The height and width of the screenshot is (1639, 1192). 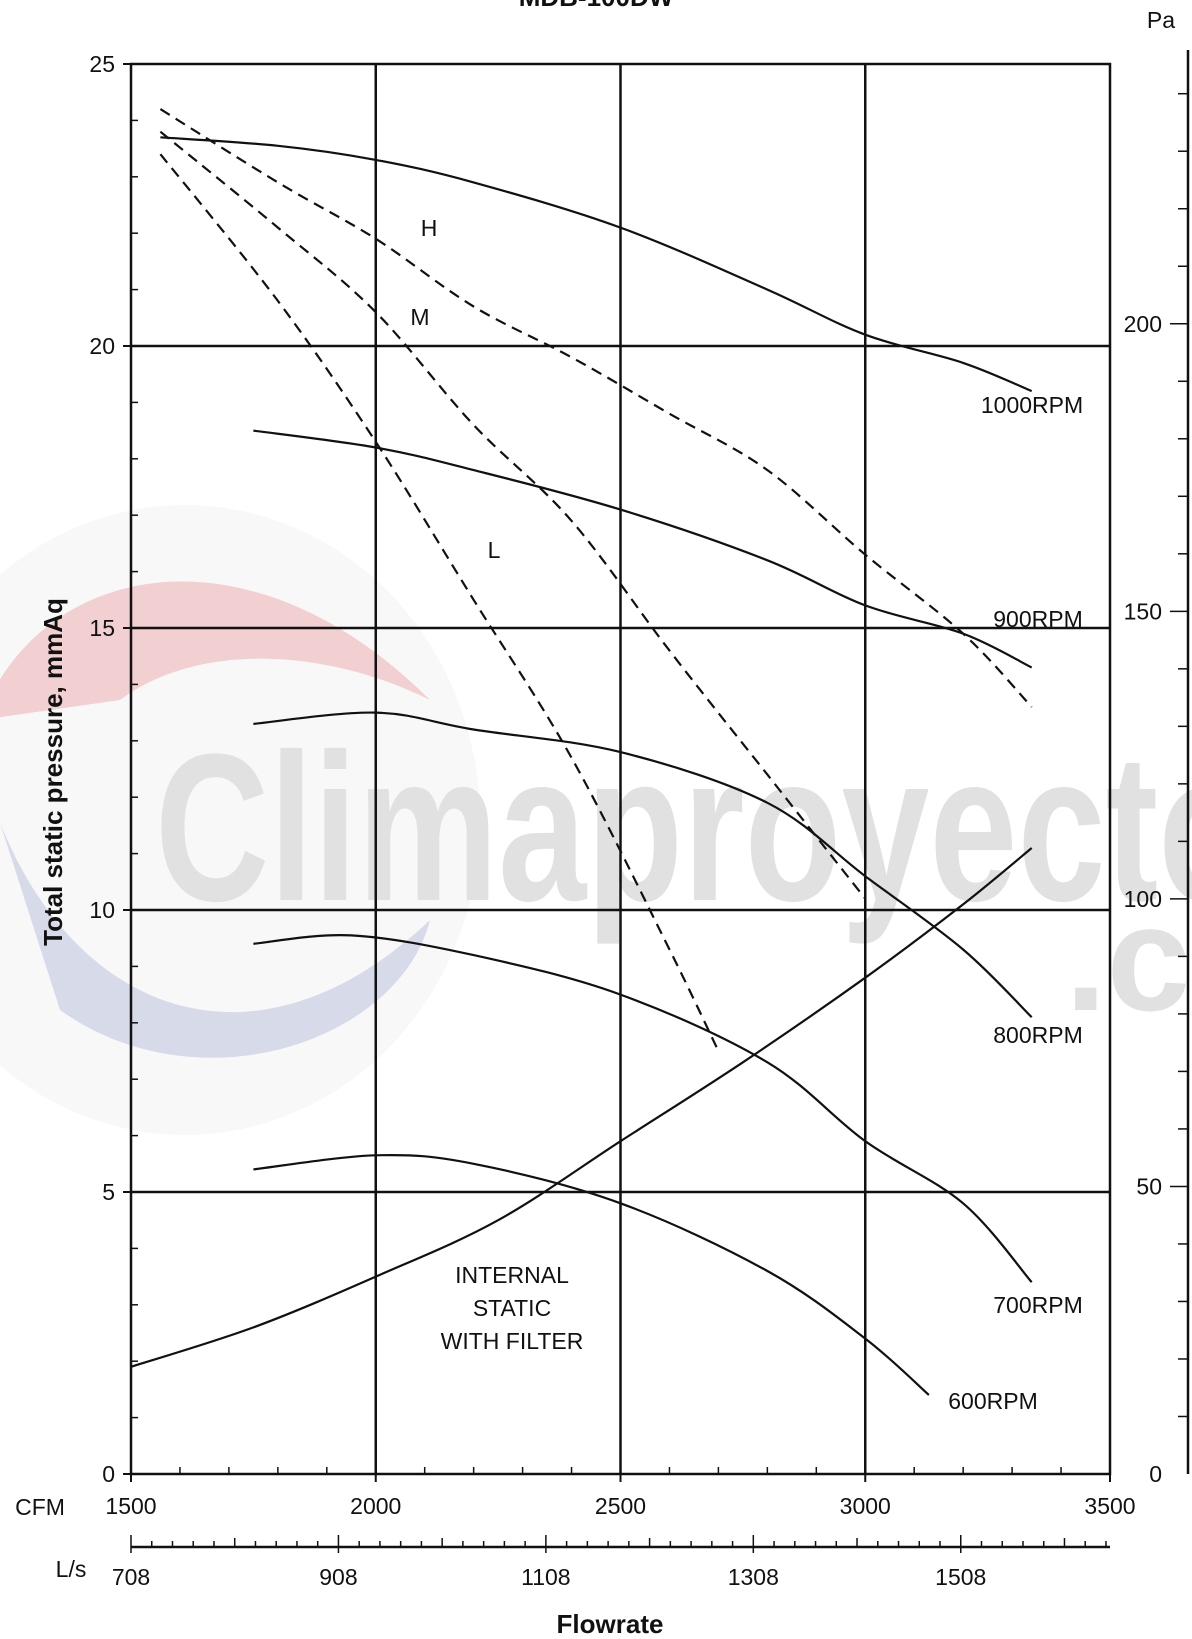 I want to click on pa-tick-label: 200, so click(x=1143, y=324).